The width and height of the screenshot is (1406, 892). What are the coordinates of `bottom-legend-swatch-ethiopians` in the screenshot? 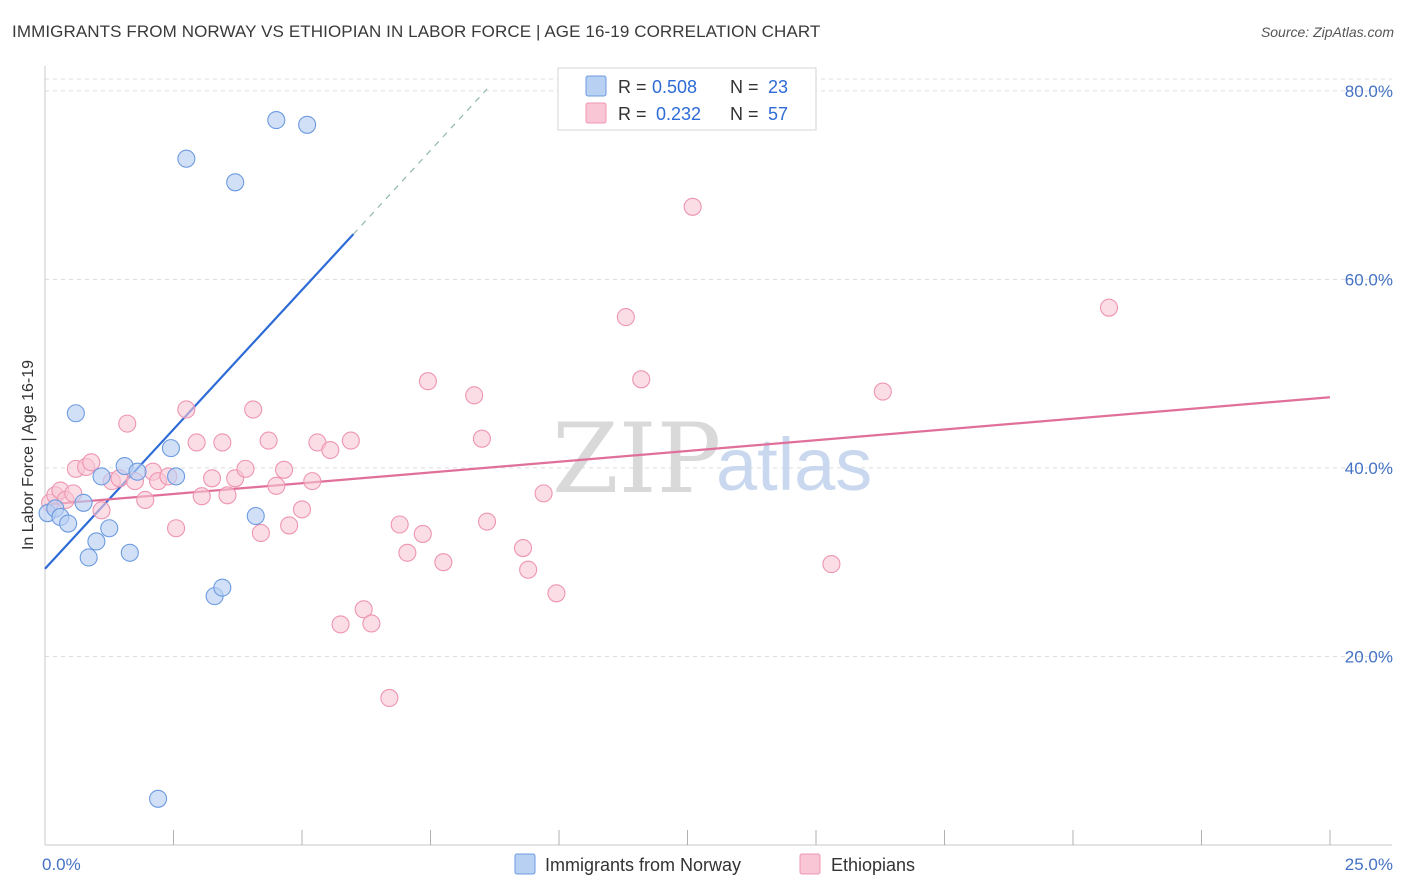 It's located at (810, 864).